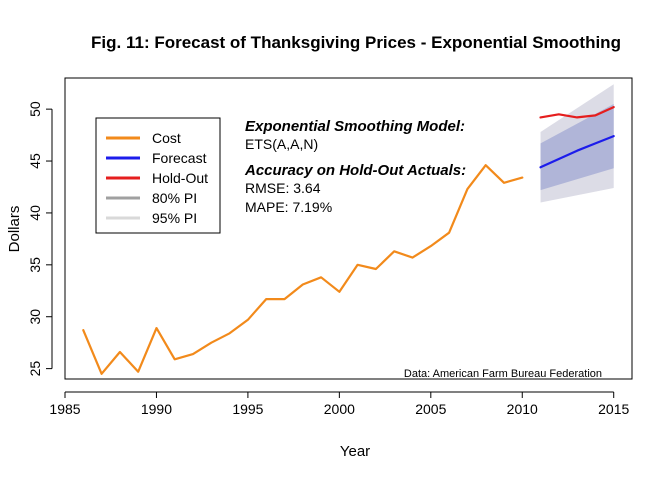  Describe the element at coordinates (14, 229) in the screenshot. I see `y-axis-label: Dollars` at that location.